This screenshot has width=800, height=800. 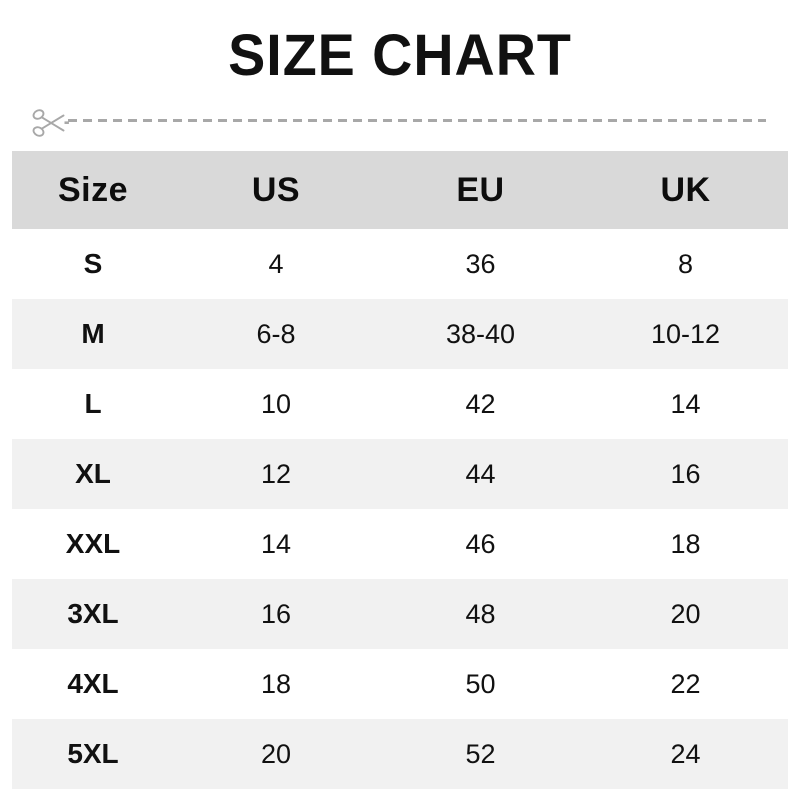 I want to click on cell-uk: 24, so click(x=685, y=753).